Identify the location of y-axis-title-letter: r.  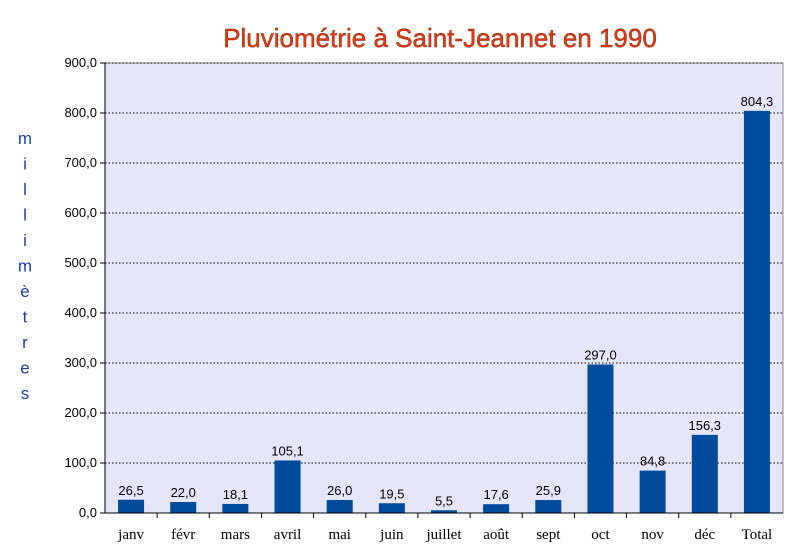
(25, 342).